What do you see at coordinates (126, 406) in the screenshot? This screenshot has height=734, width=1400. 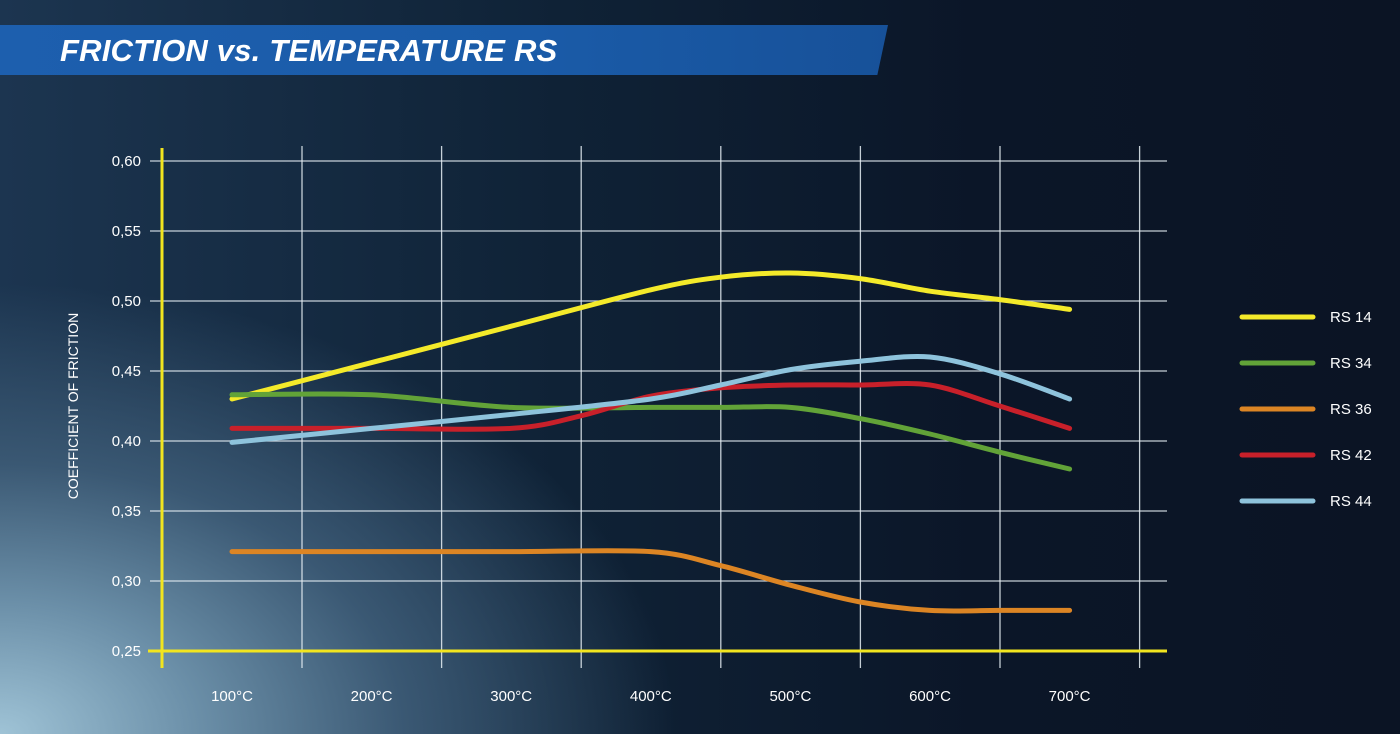 I see `y-tick-labels: 0,25 0,30 0,35 0,40 0,45 0,50 0,55 0,60` at bounding box center [126, 406].